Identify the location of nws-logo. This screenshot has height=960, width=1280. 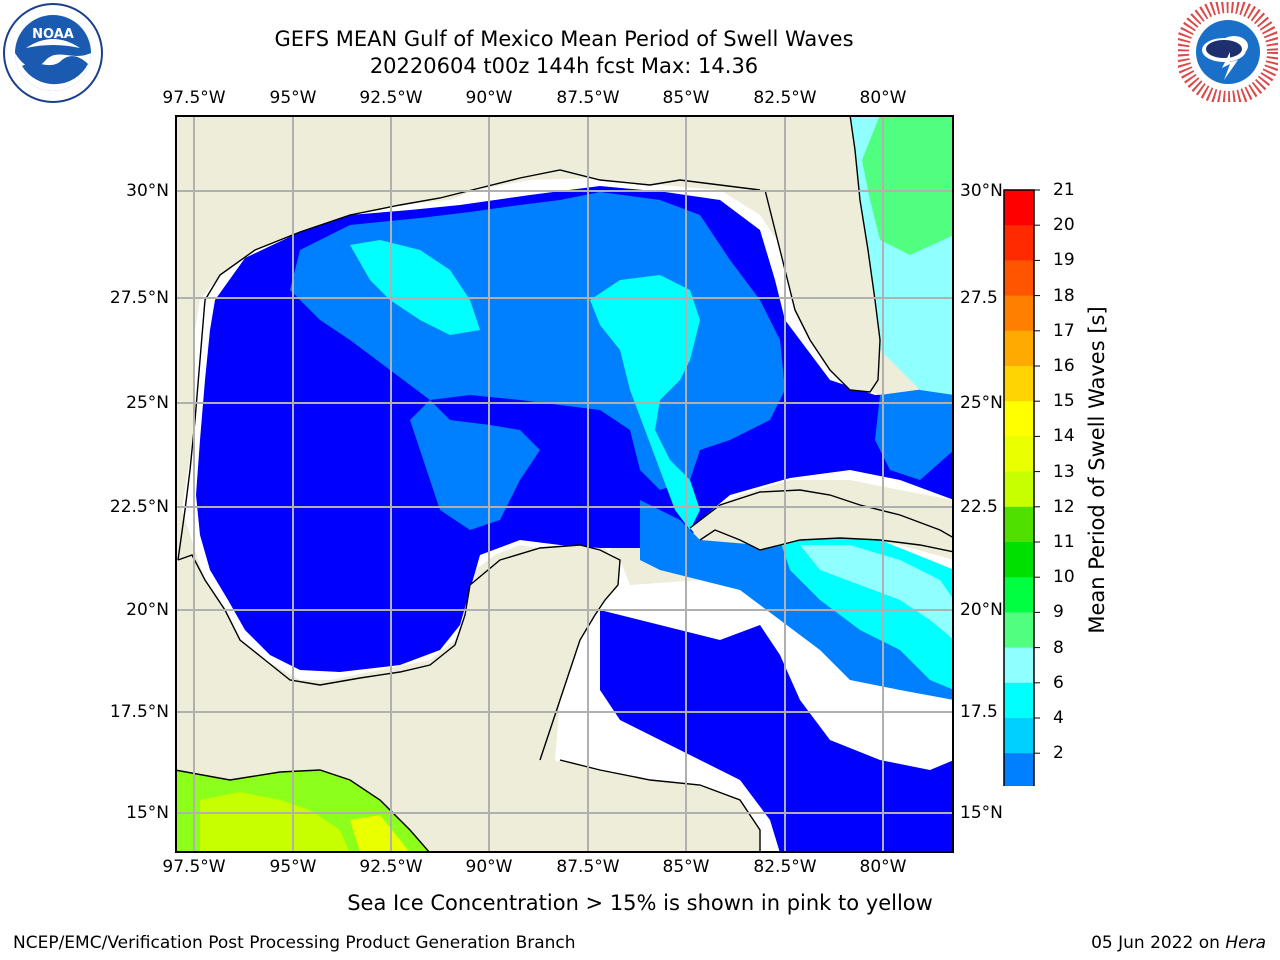
(1227, 52).